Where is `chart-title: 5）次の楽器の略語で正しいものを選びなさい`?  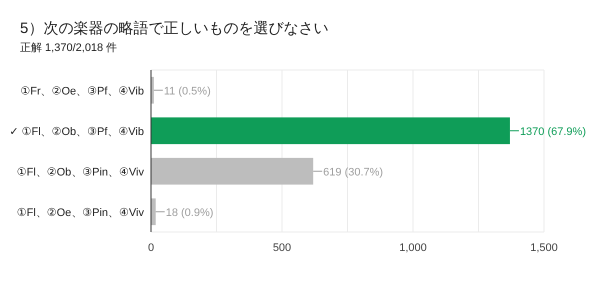 chart-title: 5）次の楽器の略語で正しいものを選びなさい is located at coordinates (174, 28).